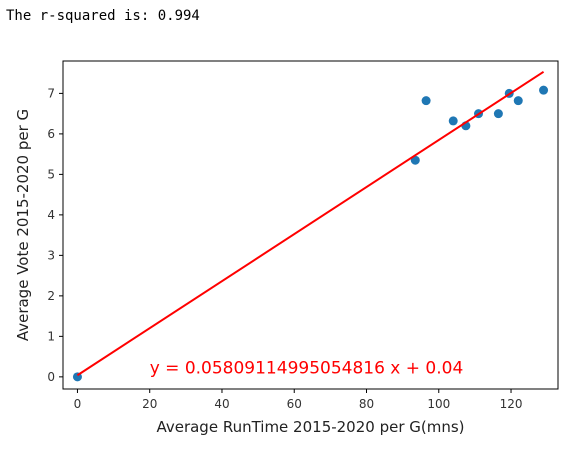 The width and height of the screenshot is (573, 458). Describe the element at coordinates (221, 404) in the screenshot. I see `x-tick-label: 40` at that location.